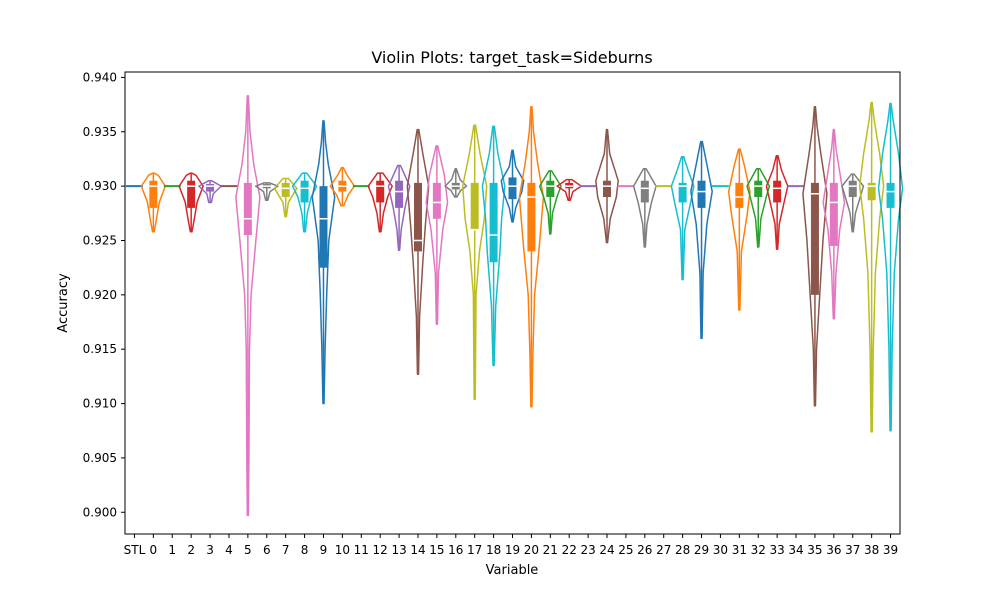 The image size is (1000, 600). What do you see at coordinates (720, 550) in the screenshot?
I see `x-tick-label-31: 30` at bounding box center [720, 550].